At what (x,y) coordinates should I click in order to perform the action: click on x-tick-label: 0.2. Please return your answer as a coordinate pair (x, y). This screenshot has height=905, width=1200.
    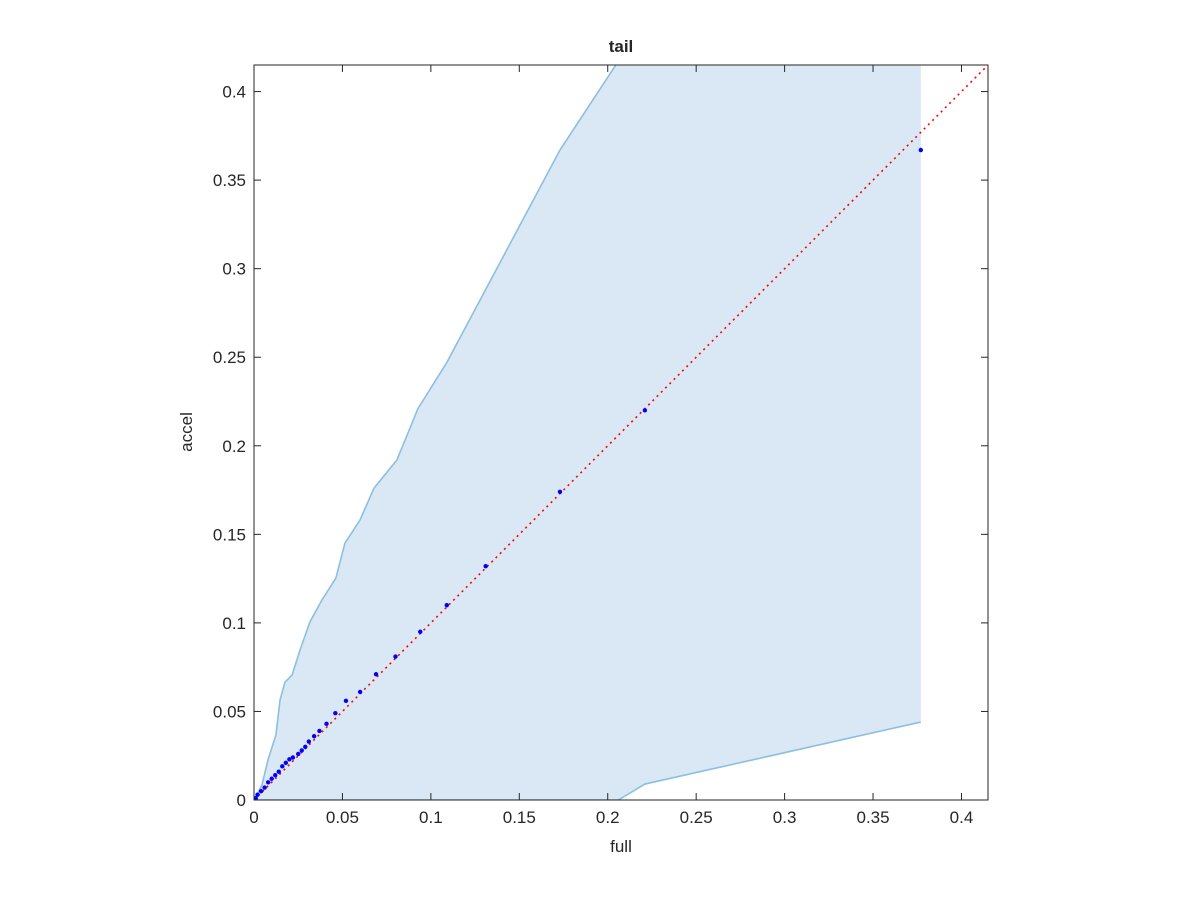
    Looking at the image, I should click on (608, 817).